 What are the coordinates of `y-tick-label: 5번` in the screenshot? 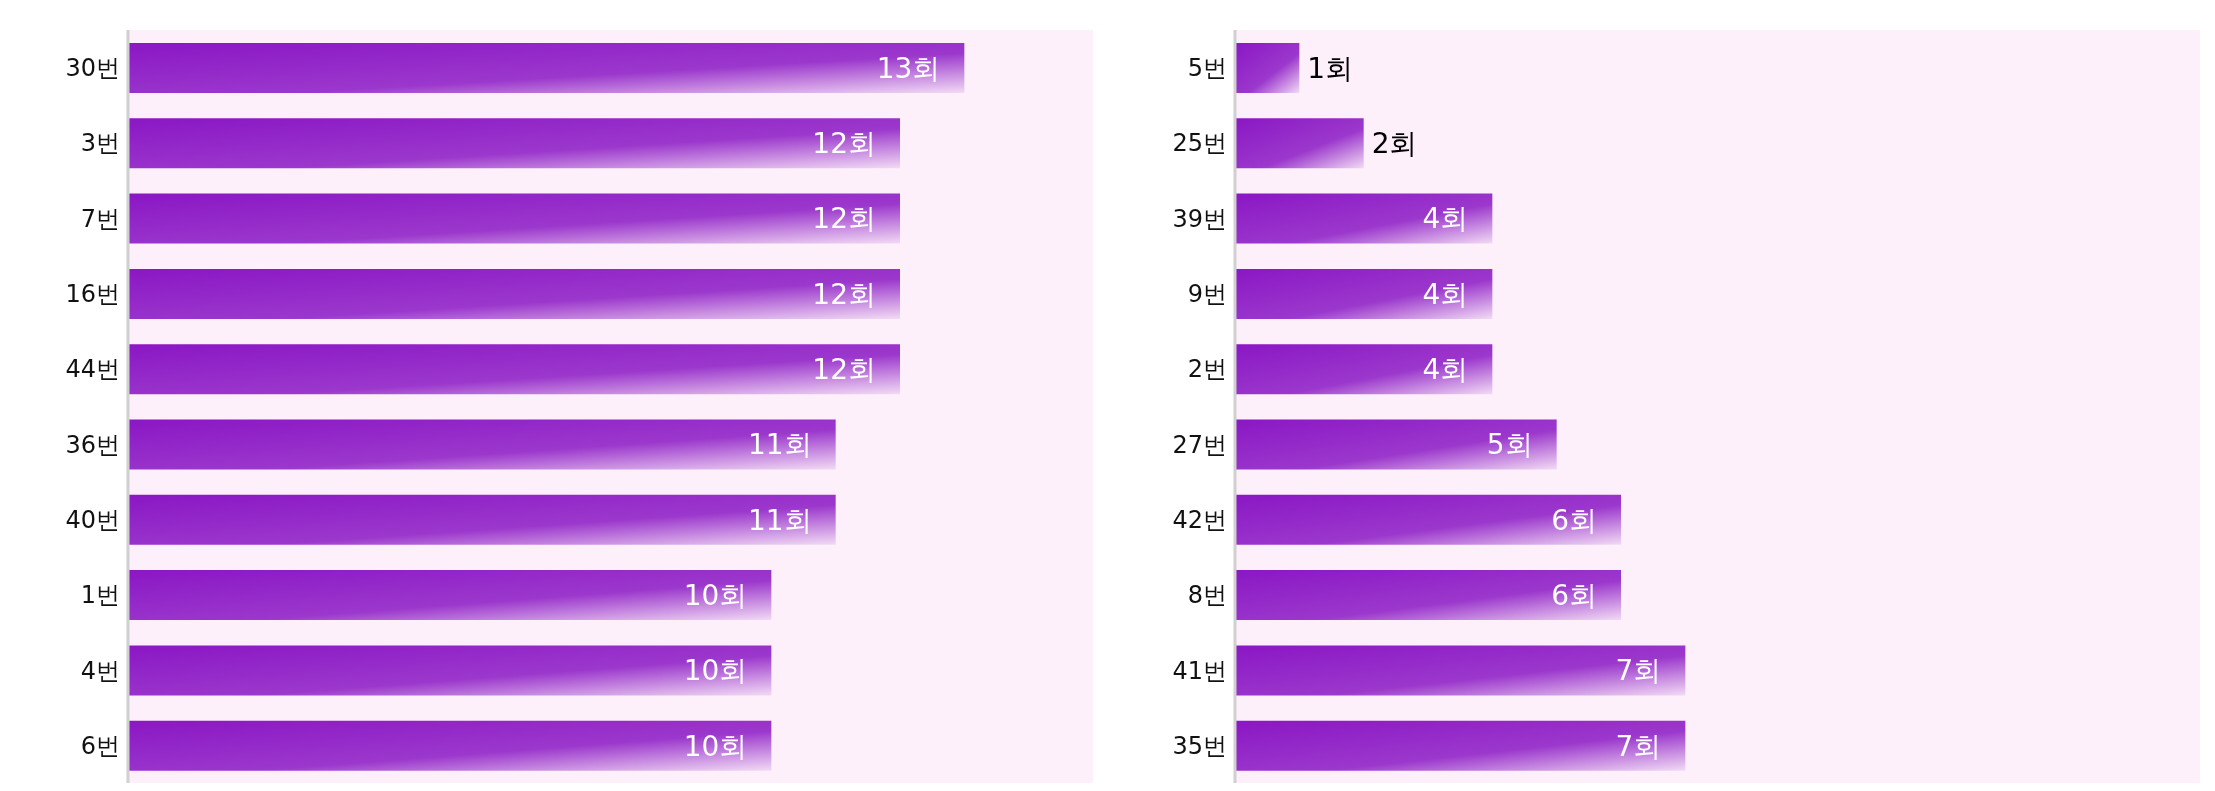 It's located at (1207, 68).